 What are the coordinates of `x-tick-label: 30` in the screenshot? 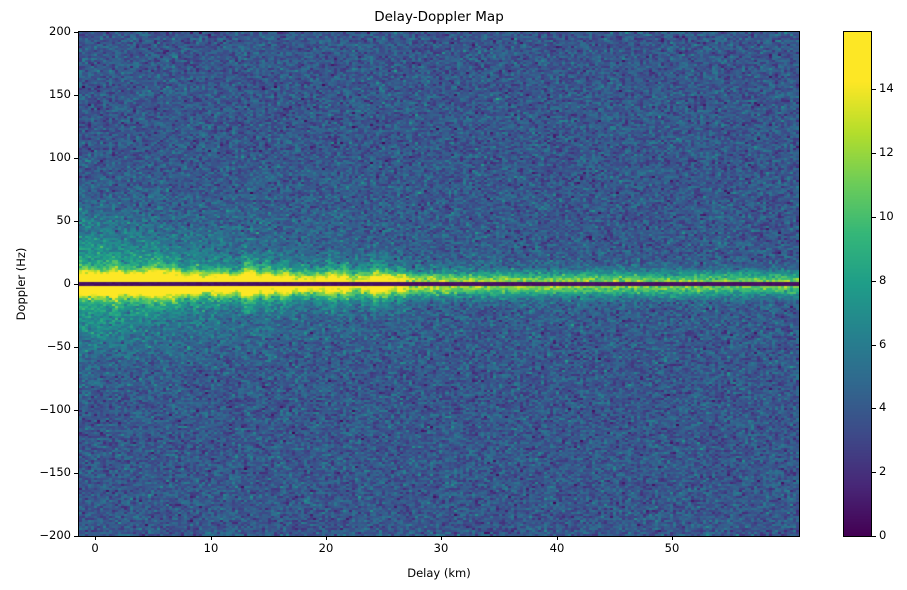 It's located at (441, 548).